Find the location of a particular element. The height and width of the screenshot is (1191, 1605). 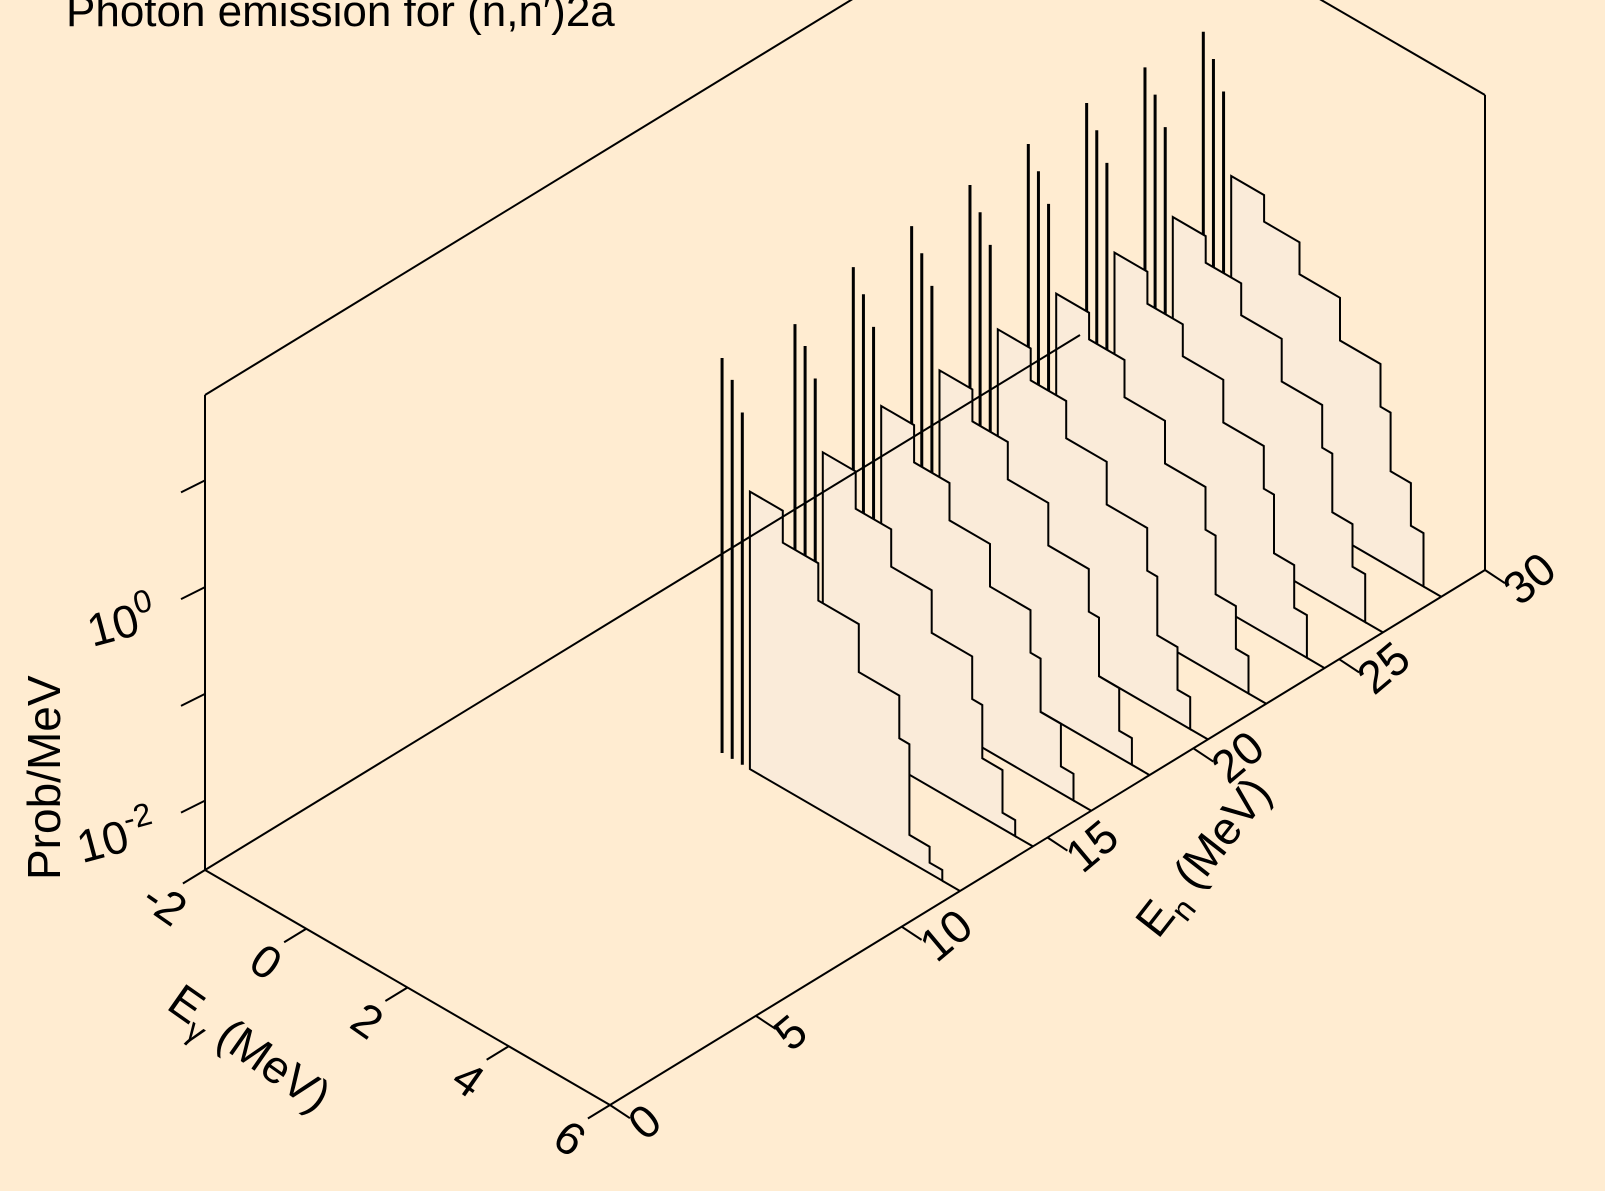

x-tick-label: 2 is located at coordinates (367, 1020).